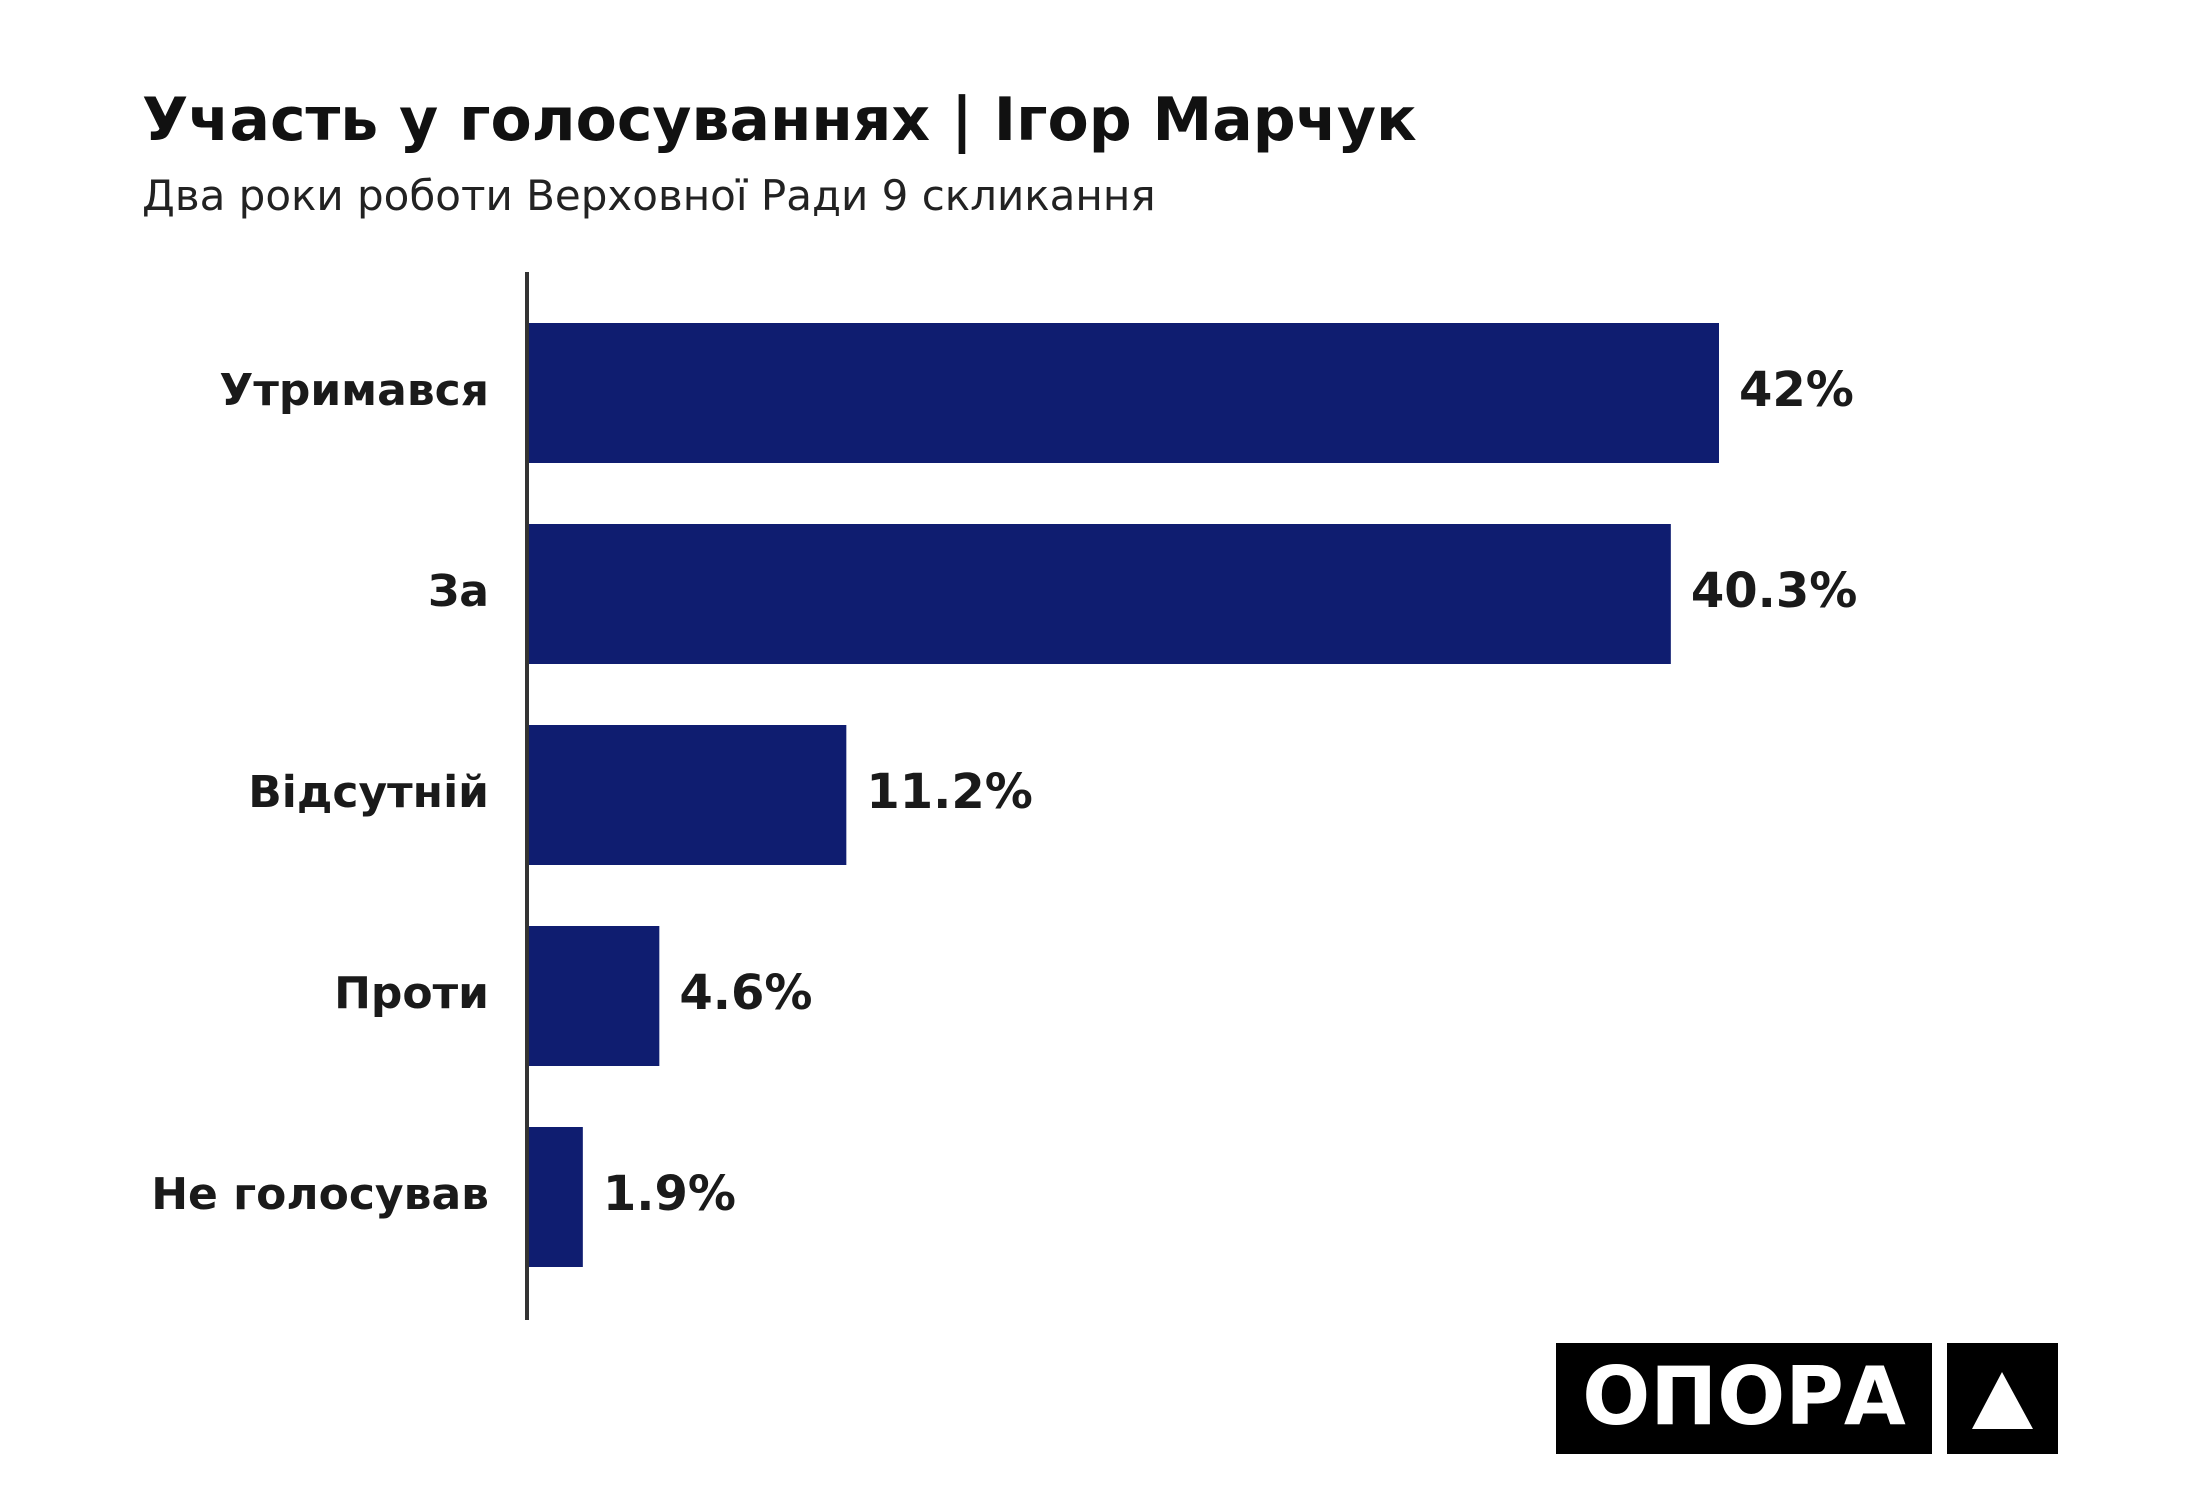 The width and height of the screenshot is (2200, 1500). Describe the element at coordinates (354, 390) in the screenshot. I see `y-tick-label: Утримався` at that location.